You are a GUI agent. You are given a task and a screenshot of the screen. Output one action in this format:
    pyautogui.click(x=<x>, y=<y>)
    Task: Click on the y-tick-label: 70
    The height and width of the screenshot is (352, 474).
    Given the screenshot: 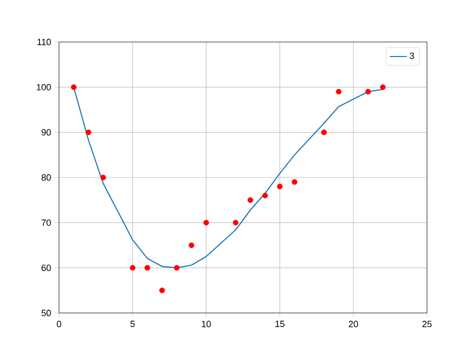 What is the action you would take?
    pyautogui.click(x=46, y=222)
    